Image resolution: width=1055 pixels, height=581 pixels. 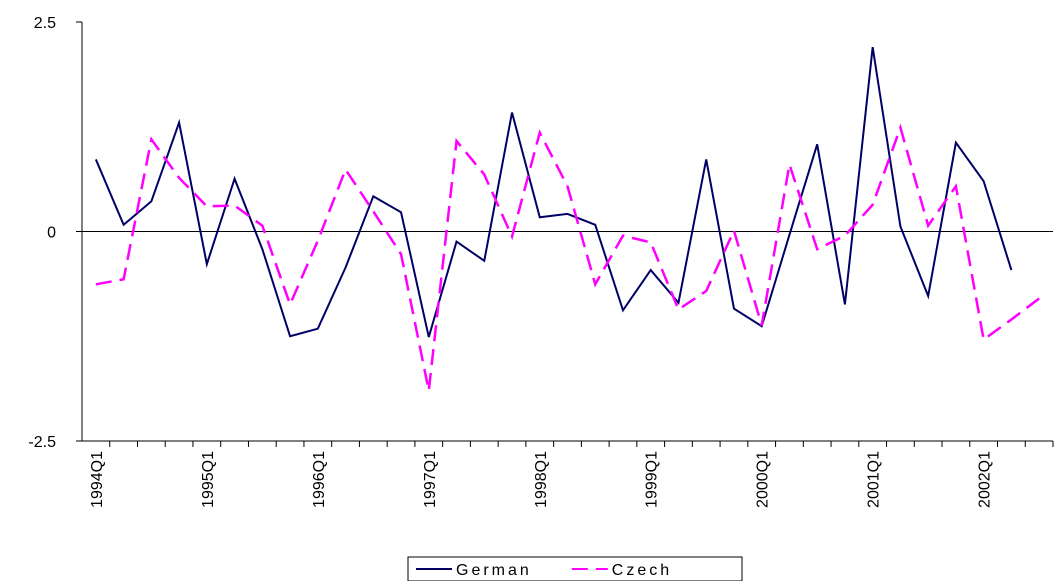 I want to click on x-tick-label: 2001Q1, so click(x=874, y=479).